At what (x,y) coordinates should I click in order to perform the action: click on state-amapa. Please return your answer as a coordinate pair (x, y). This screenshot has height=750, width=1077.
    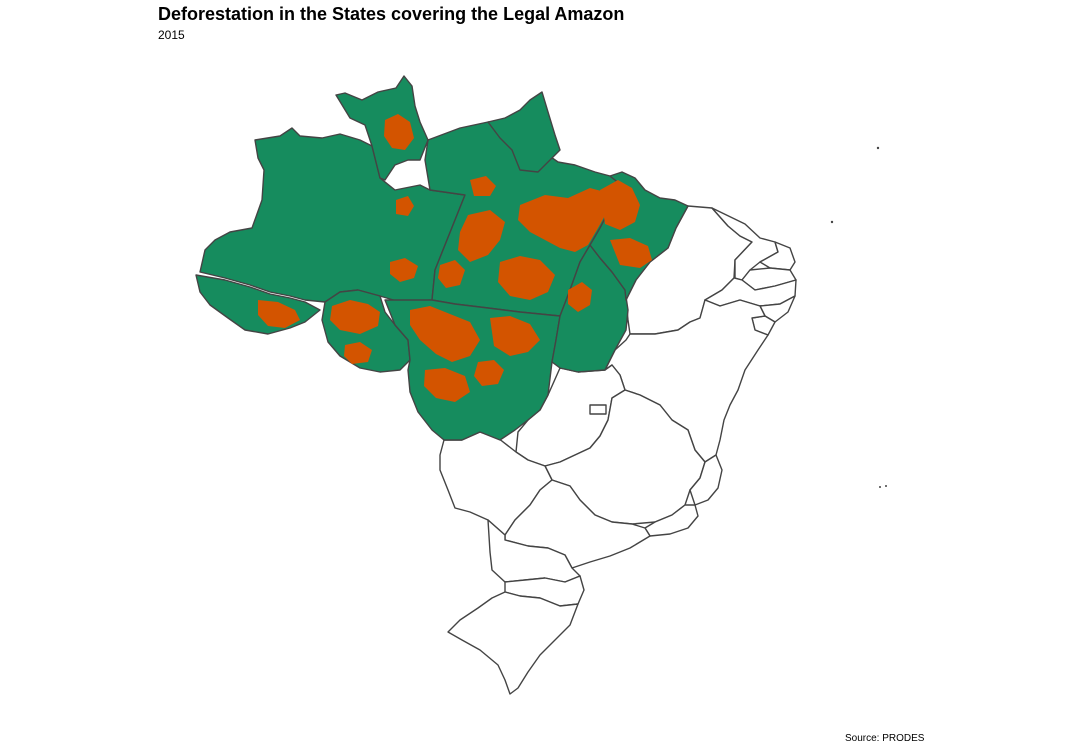
    Looking at the image, I should click on (524, 132).